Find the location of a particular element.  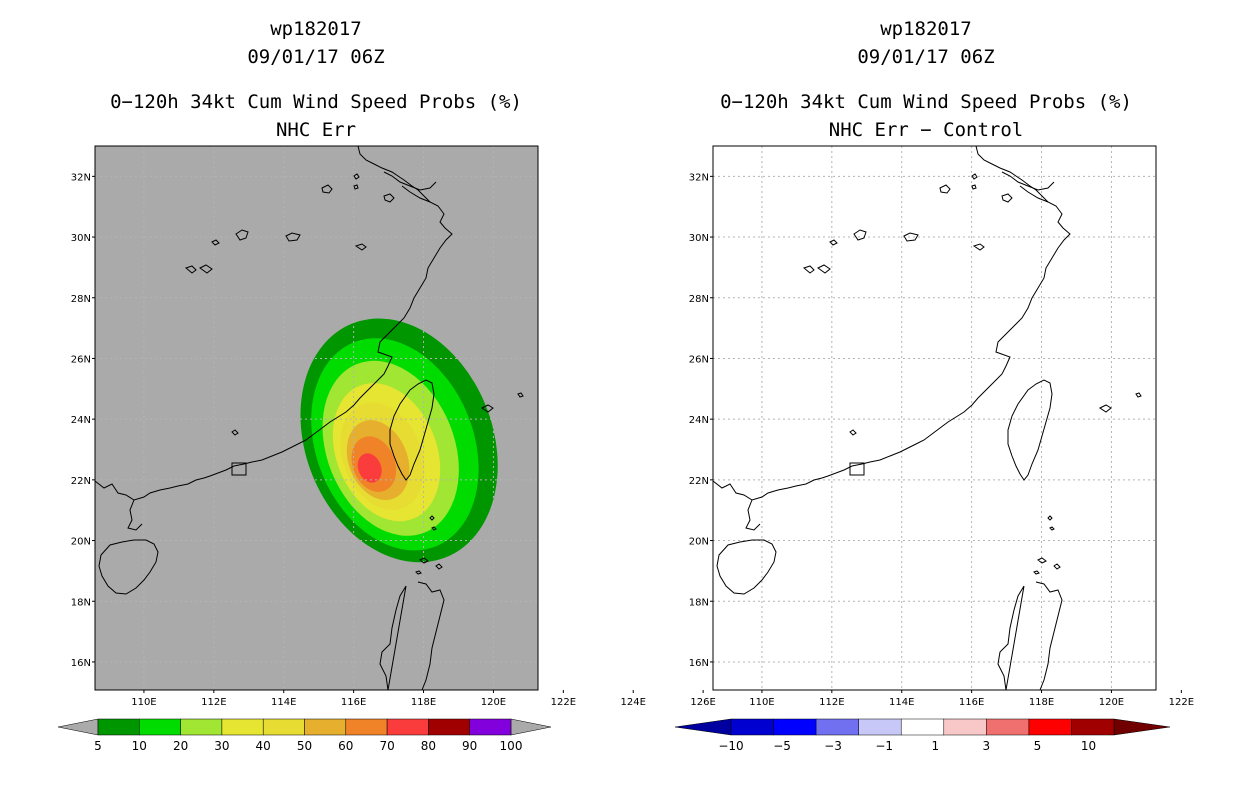

right-subtitle: NHC Err − Control is located at coordinates (926, 130).